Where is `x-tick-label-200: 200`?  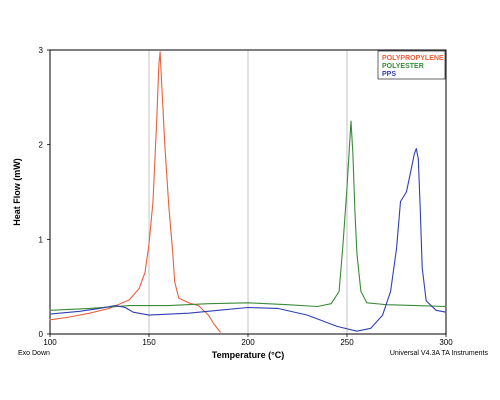 x-tick-label-200: 200 is located at coordinates (248, 342).